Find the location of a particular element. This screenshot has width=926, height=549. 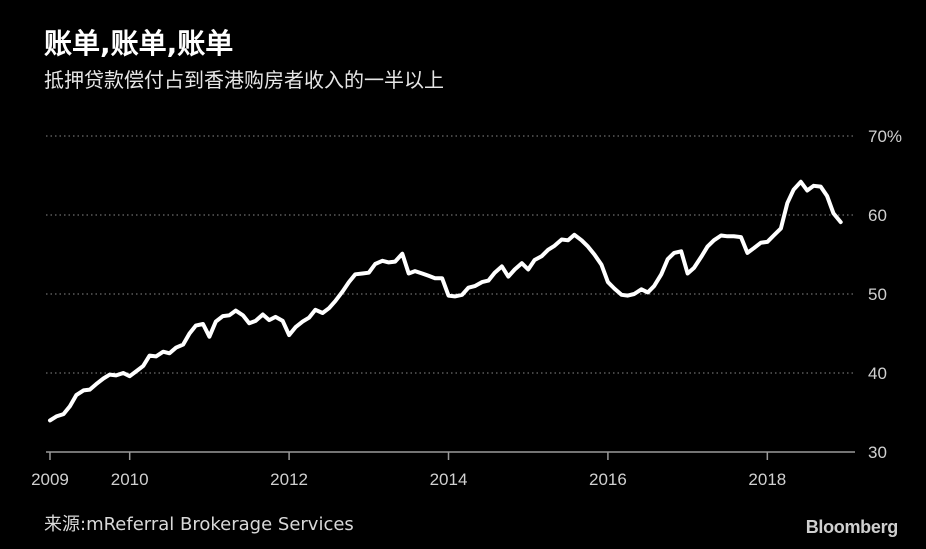

y-tick-label: 40 is located at coordinates (877, 373).